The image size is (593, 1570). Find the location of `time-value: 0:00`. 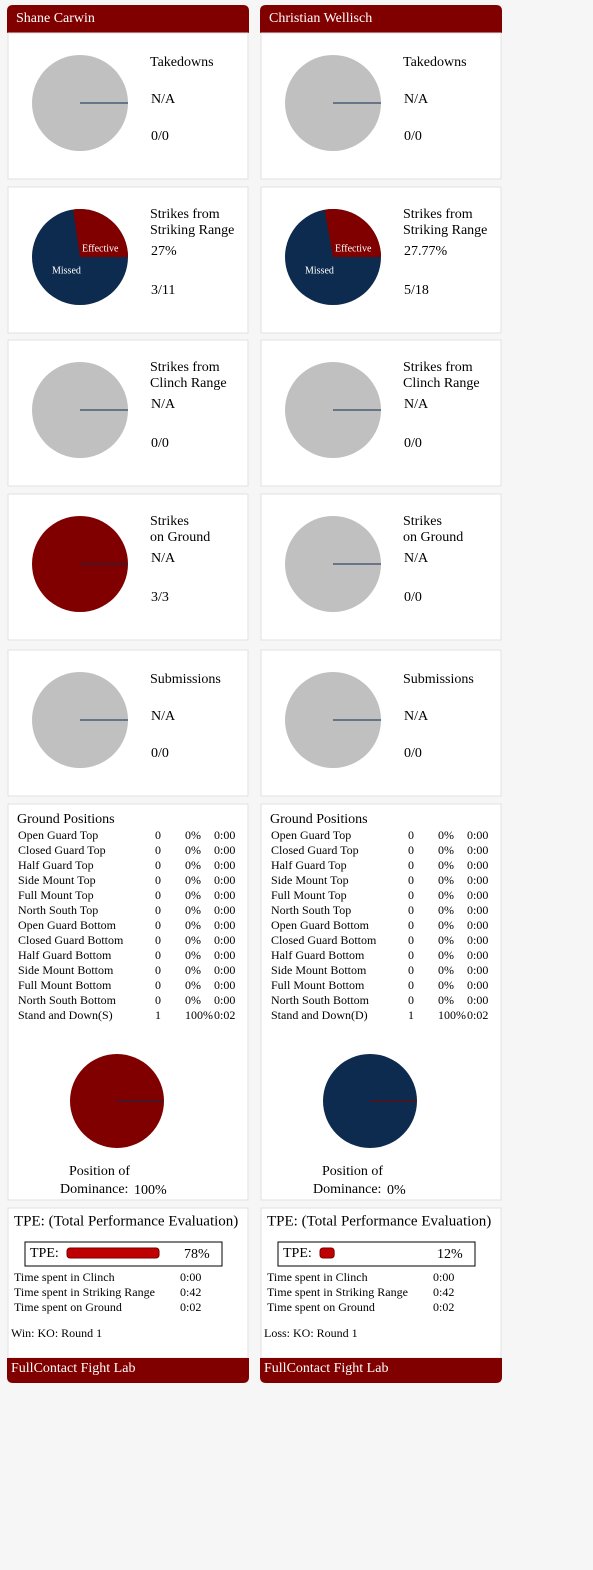

time-value: 0:00 is located at coordinates (190, 1277).